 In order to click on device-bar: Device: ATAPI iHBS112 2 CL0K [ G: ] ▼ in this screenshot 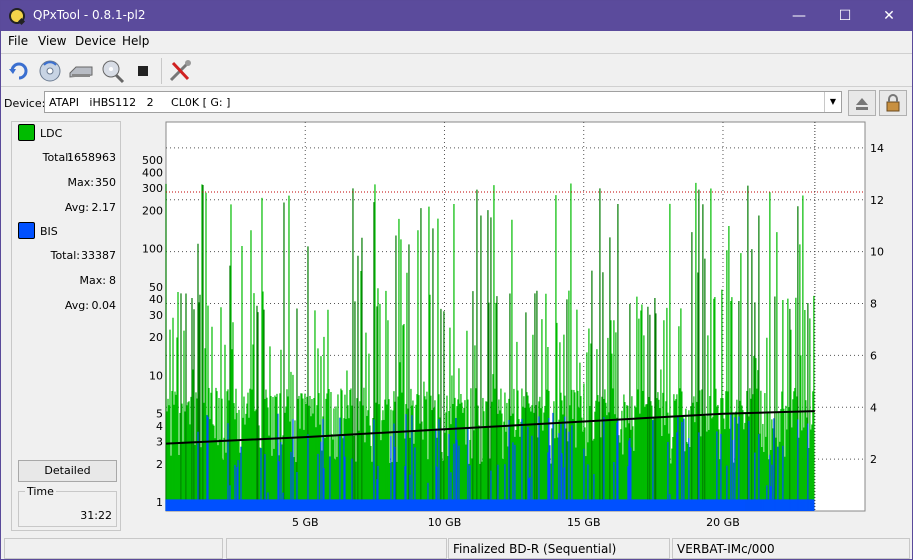, I will do `click(456, 103)`.